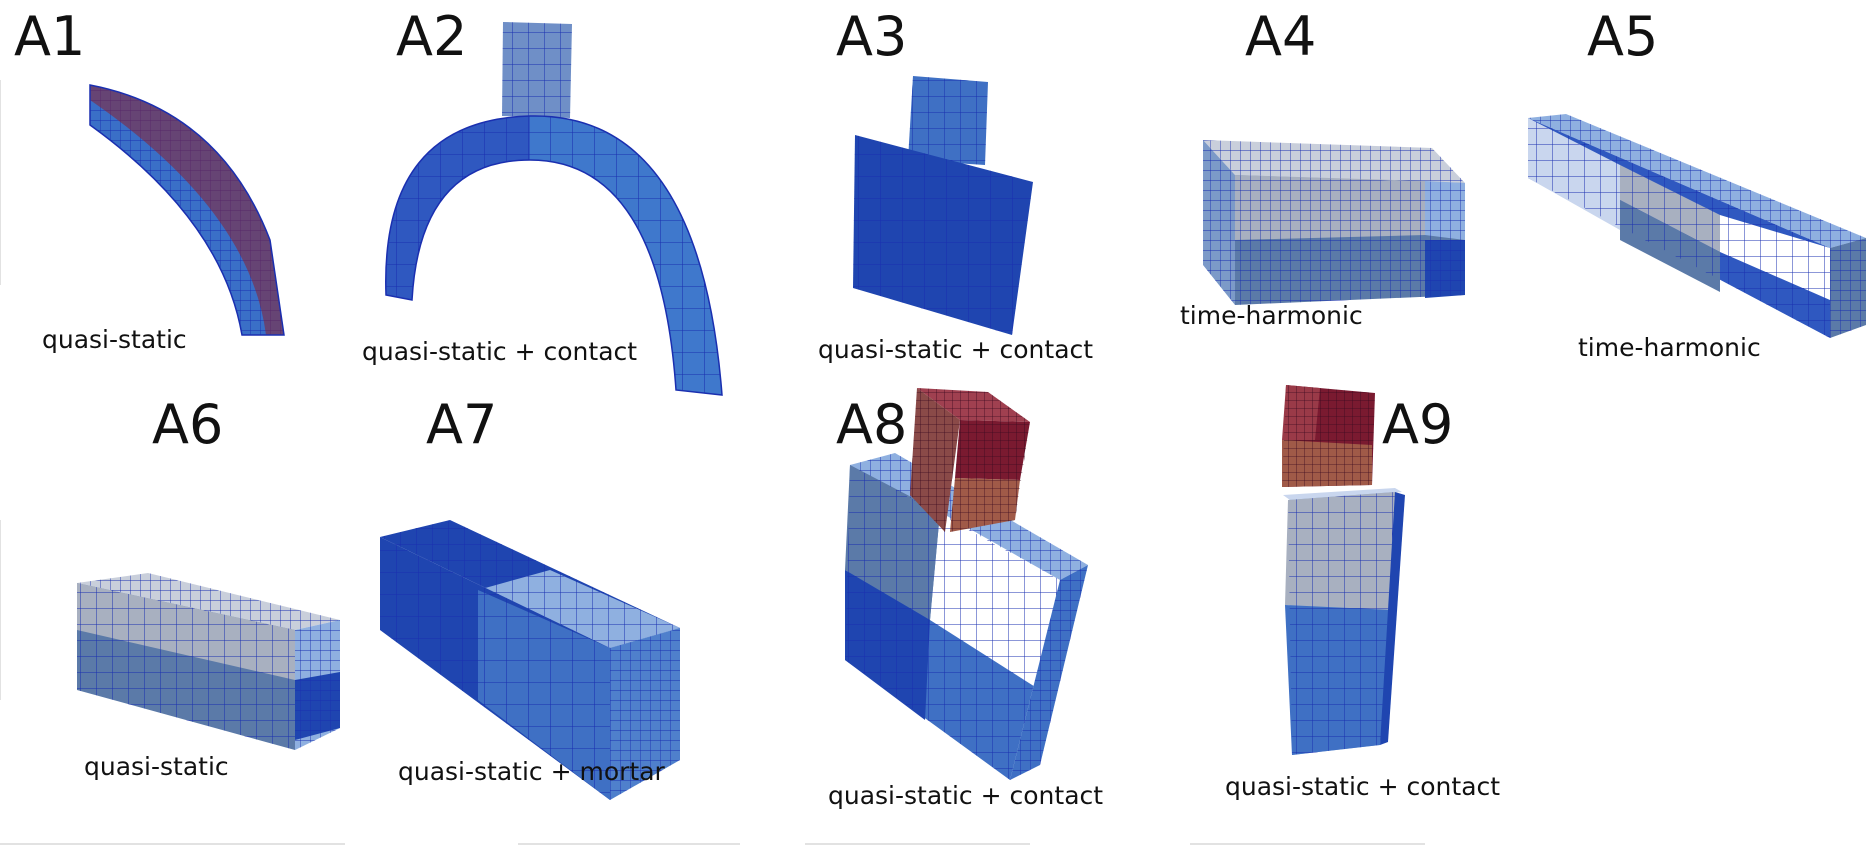  I want to click on panel-a9: A9 quasi-static + contact, so click(1362, 593).